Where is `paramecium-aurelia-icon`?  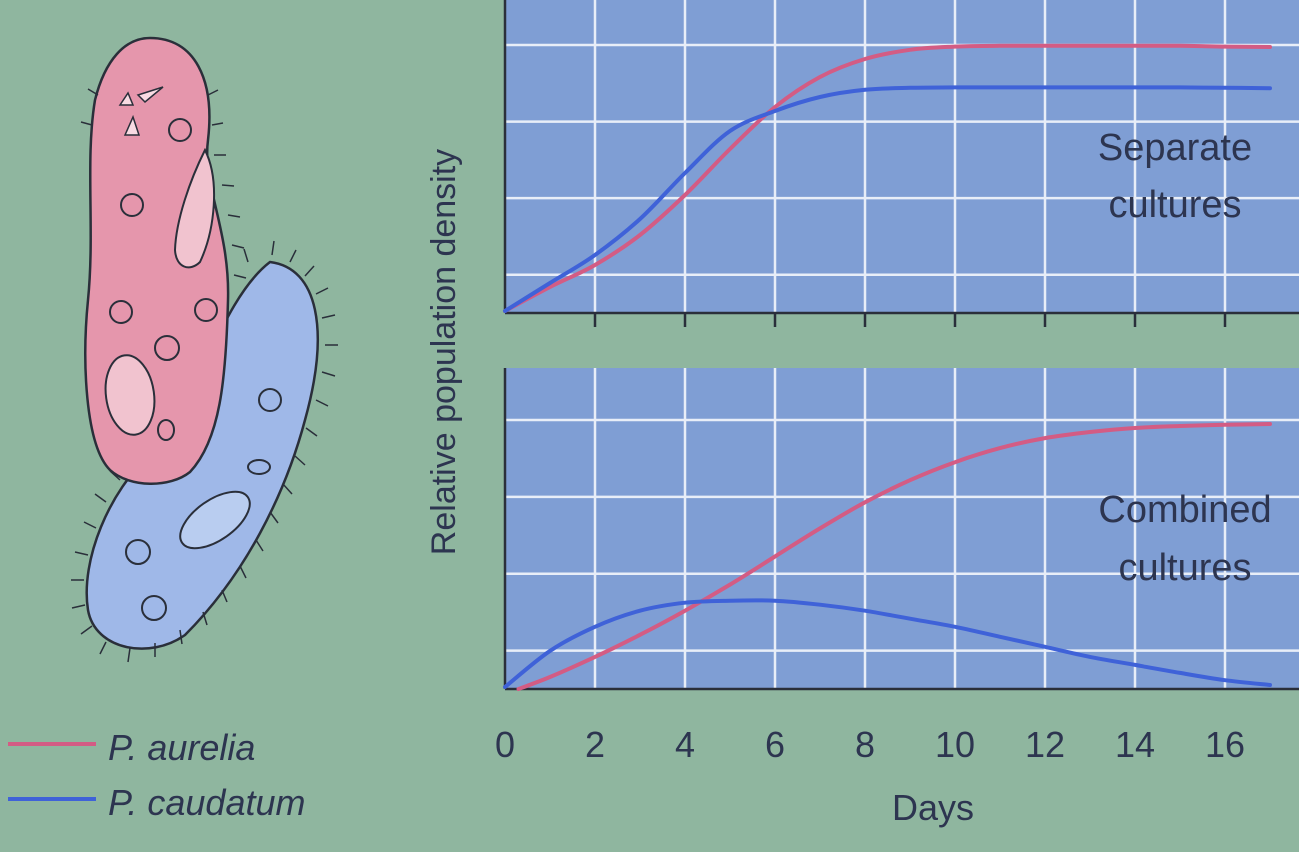
paramecium-aurelia-icon is located at coordinates (163, 260).